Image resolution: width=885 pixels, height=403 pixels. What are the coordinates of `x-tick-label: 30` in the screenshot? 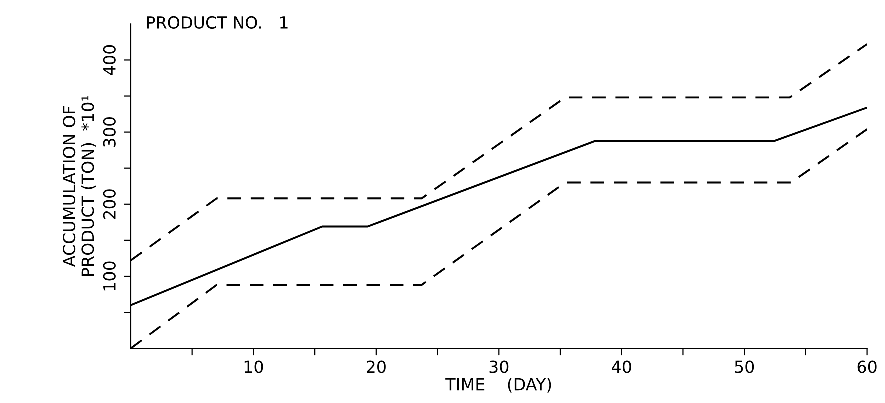 It's located at (499, 367).